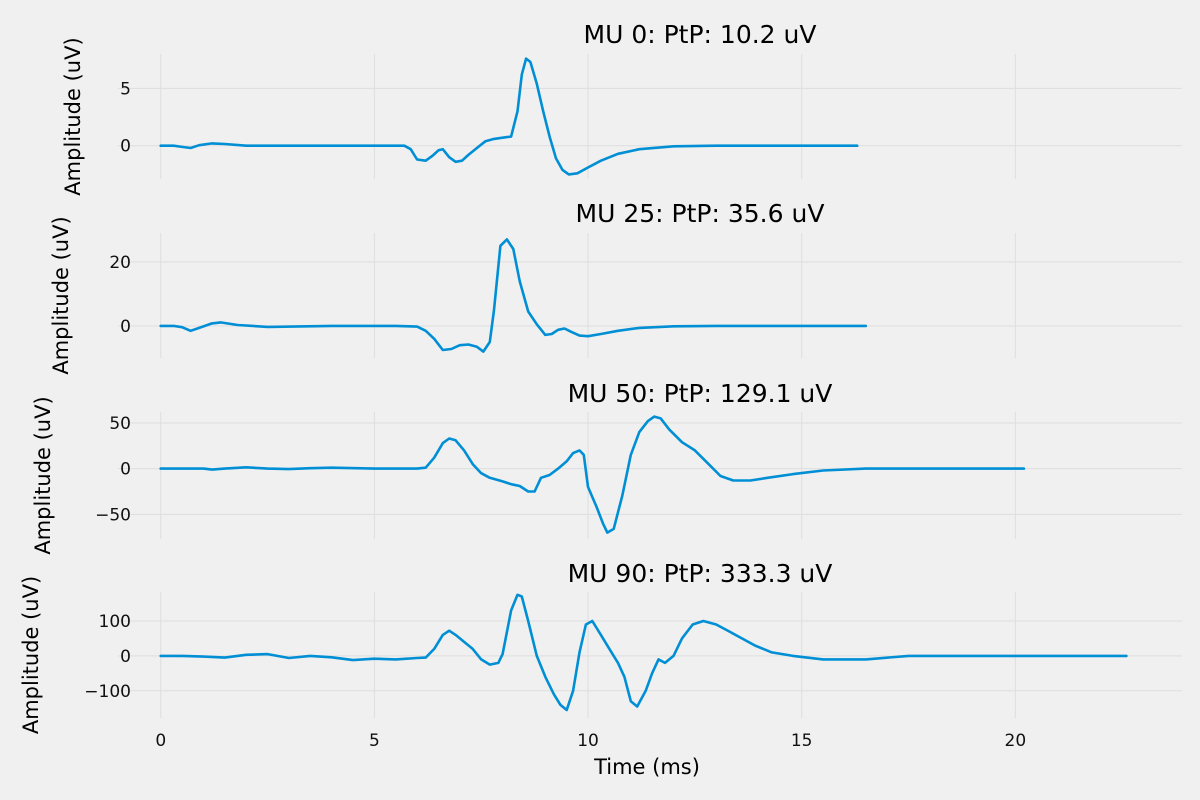 This screenshot has height=800, width=1200. Describe the element at coordinates (374, 741) in the screenshot. I see `x-tick-label: 5` at that location.